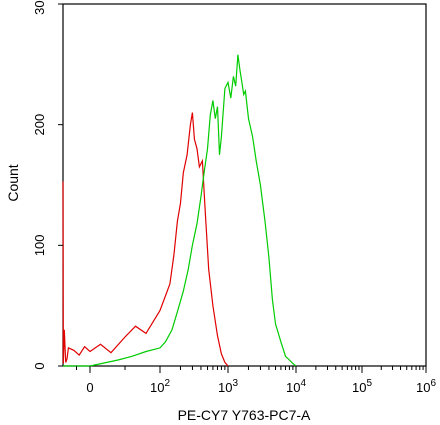 The width and height of the screenshot is (440, 425). What do you see at coordinates (160, 386) in the screenshot?
I see `x-tick-label: 10²` at bounding box center [160, 386].